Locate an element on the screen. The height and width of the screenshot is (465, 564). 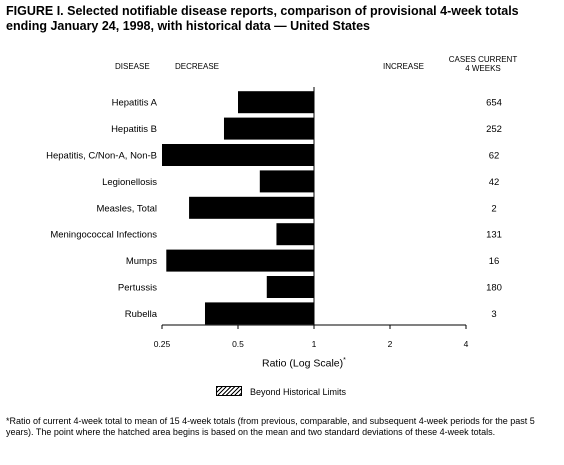
x-axis-label: Ratio (Log Scale)* is located at coordinates (304, 363).